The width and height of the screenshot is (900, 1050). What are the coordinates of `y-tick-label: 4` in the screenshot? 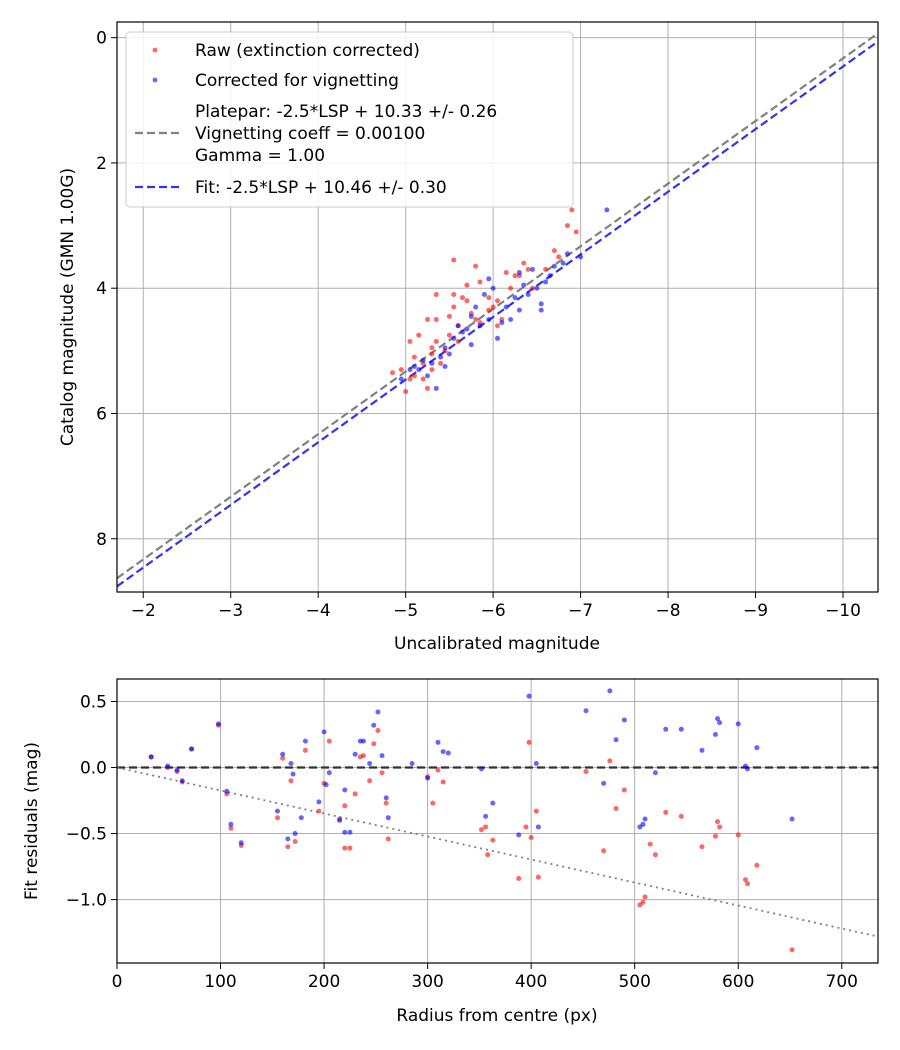 It's located at (101, 289).